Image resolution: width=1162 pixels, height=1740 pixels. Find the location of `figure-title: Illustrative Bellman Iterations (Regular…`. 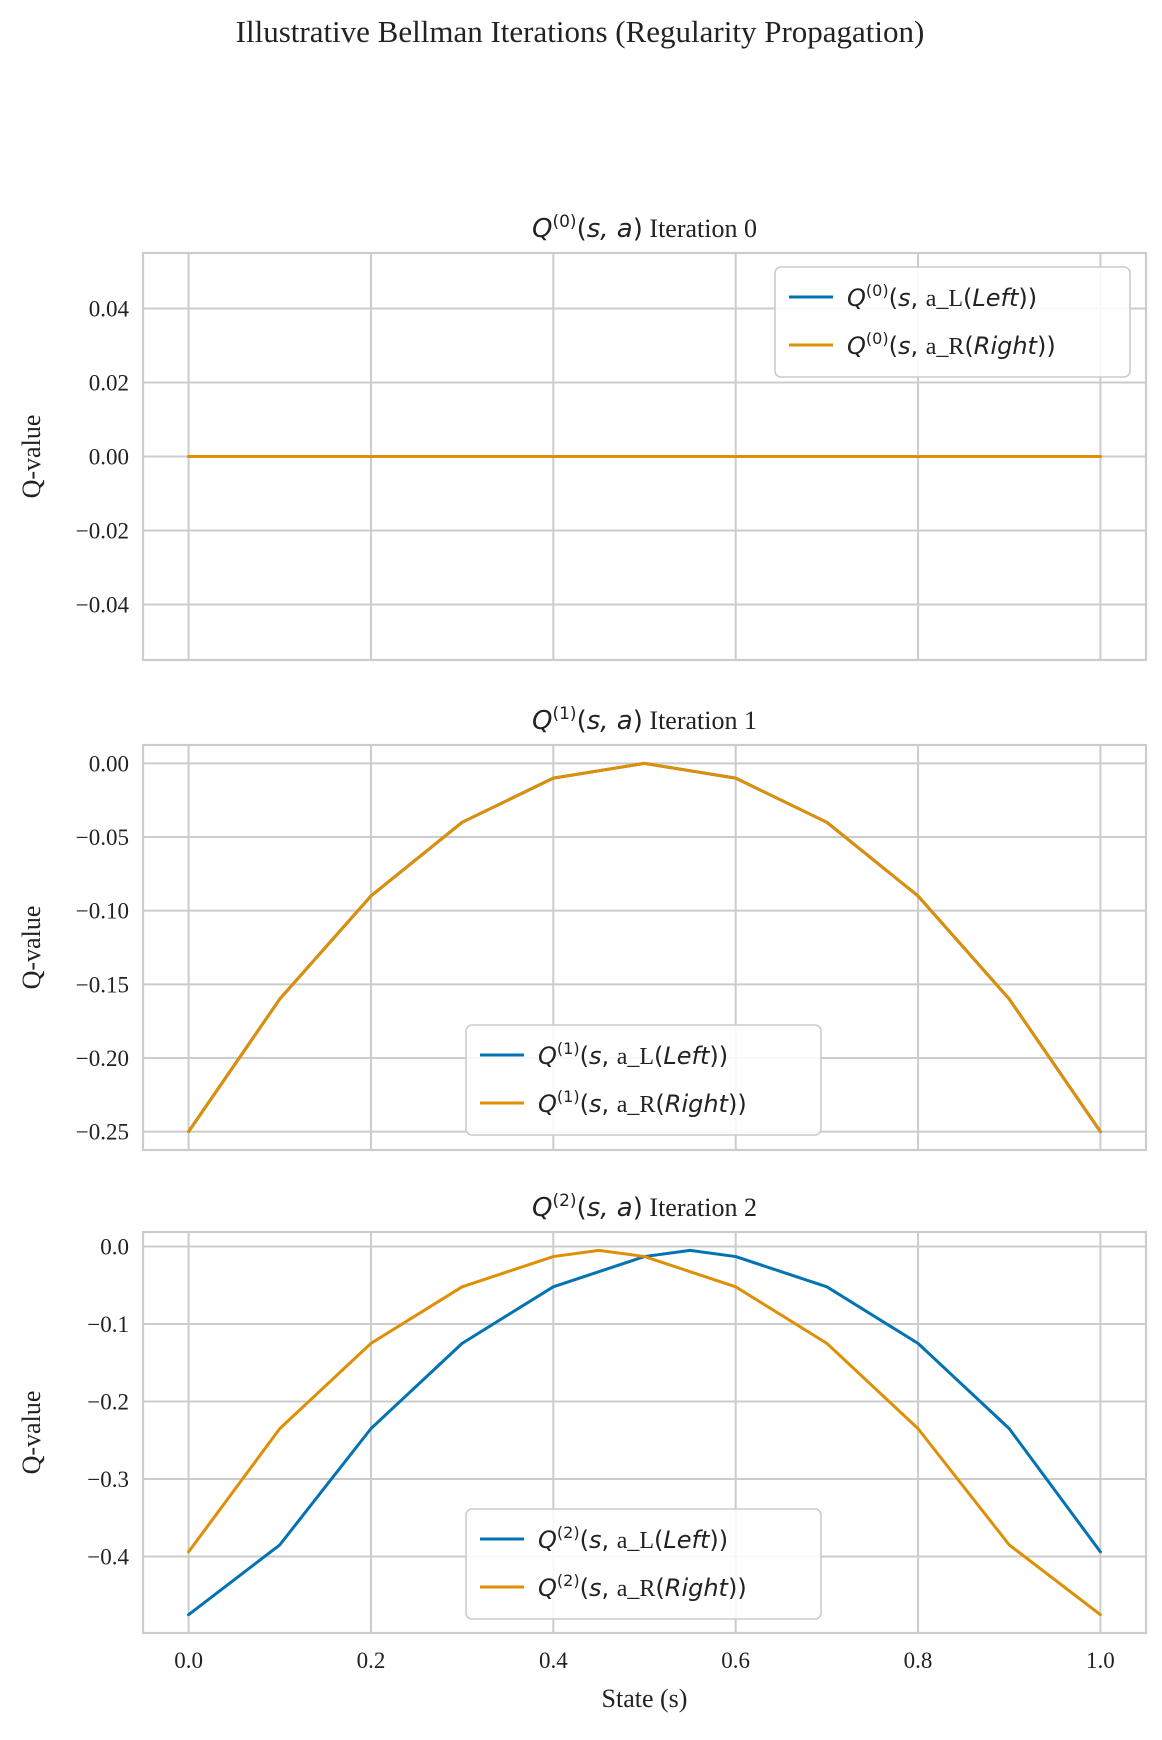

figure-title: Illustrative Bellman Iterations (Regular… is located at coordinates (580, 31).